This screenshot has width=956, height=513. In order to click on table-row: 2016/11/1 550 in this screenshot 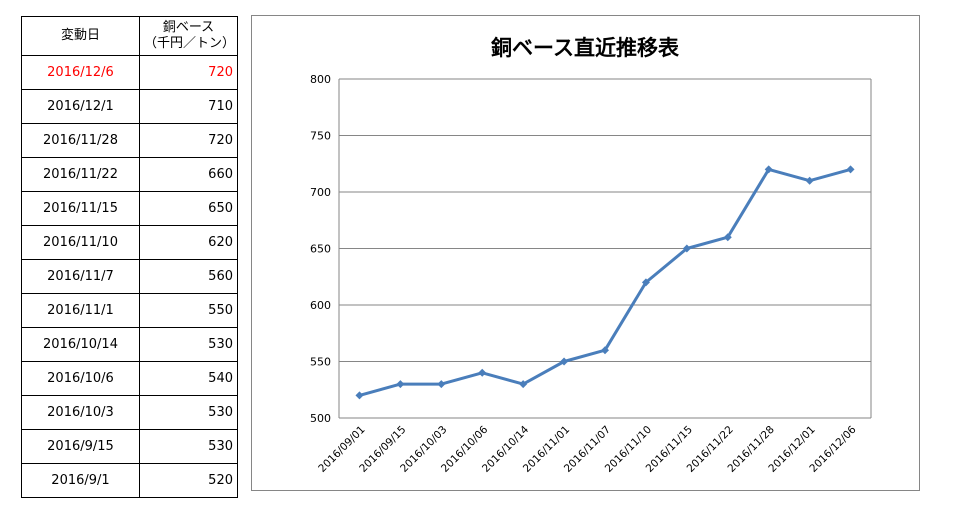, I will do `click(129, 310)`.